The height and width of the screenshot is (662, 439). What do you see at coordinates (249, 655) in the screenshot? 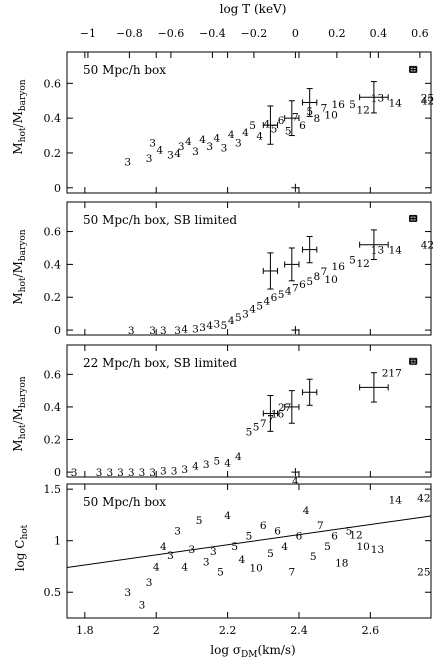
I see `bottom-label-sub: DM` at bounding box center [249, 655].